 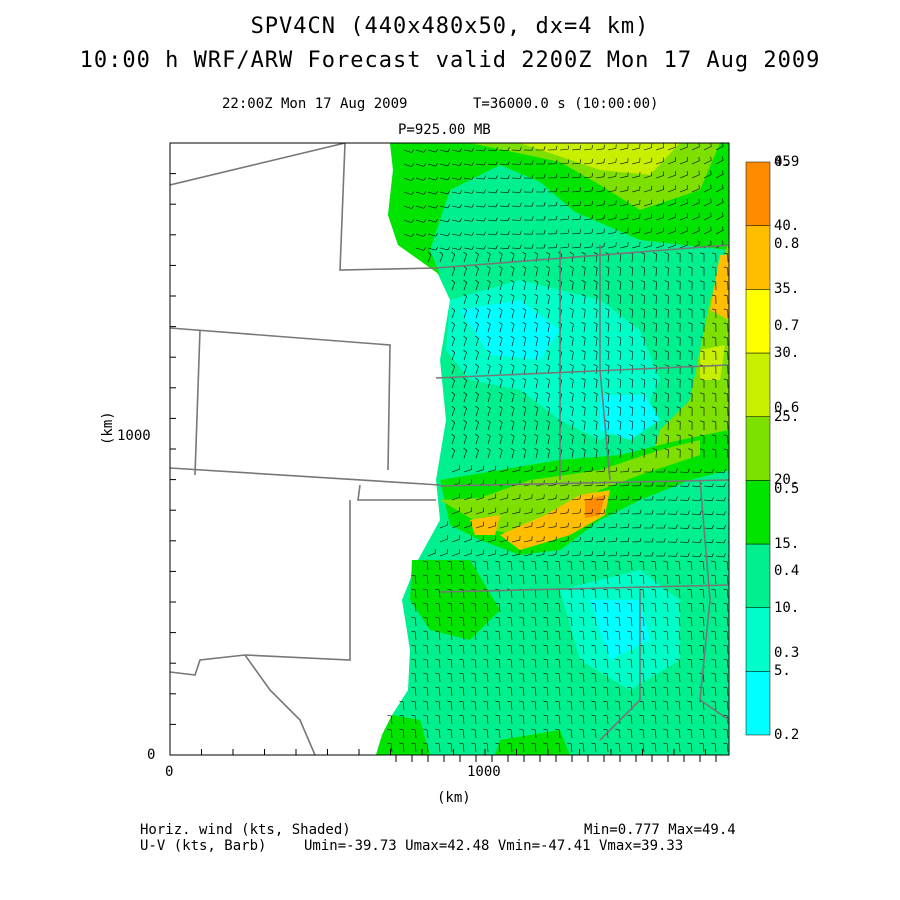 What do you see at coordinates (151, 755) in the screenshot?
I see `y-tick-label-0: 0` at bounding box center [151, 755].